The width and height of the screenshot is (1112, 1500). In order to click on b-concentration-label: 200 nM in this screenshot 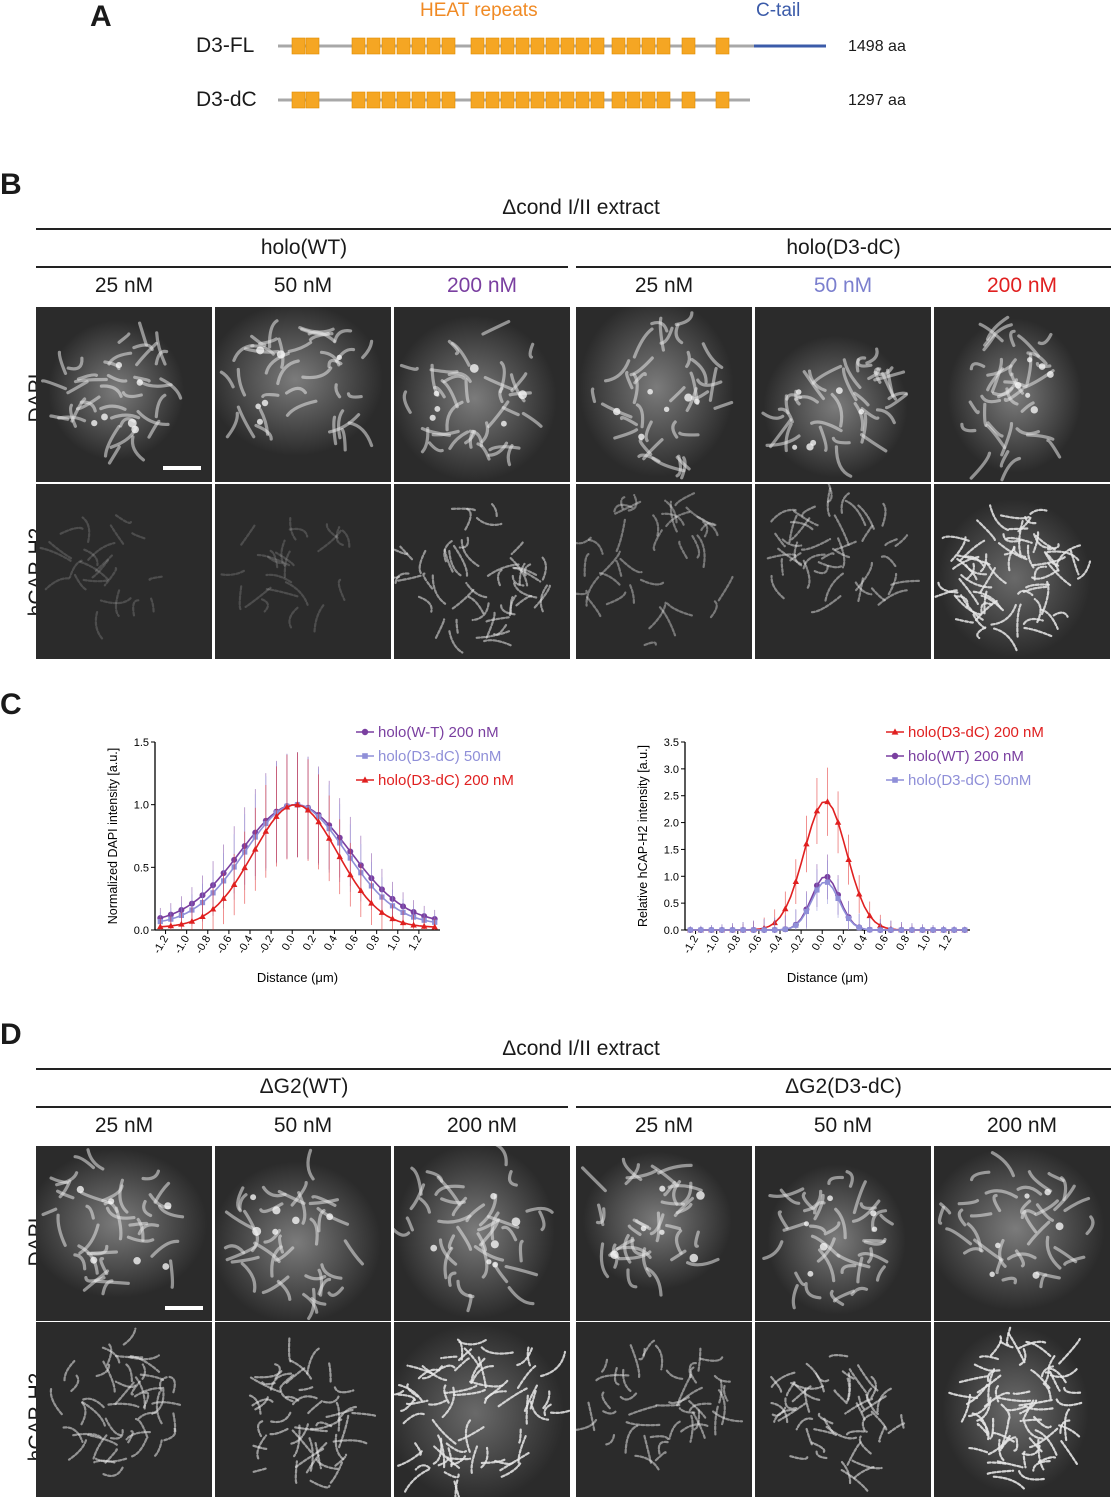, I will do `click(1022, 285)`.